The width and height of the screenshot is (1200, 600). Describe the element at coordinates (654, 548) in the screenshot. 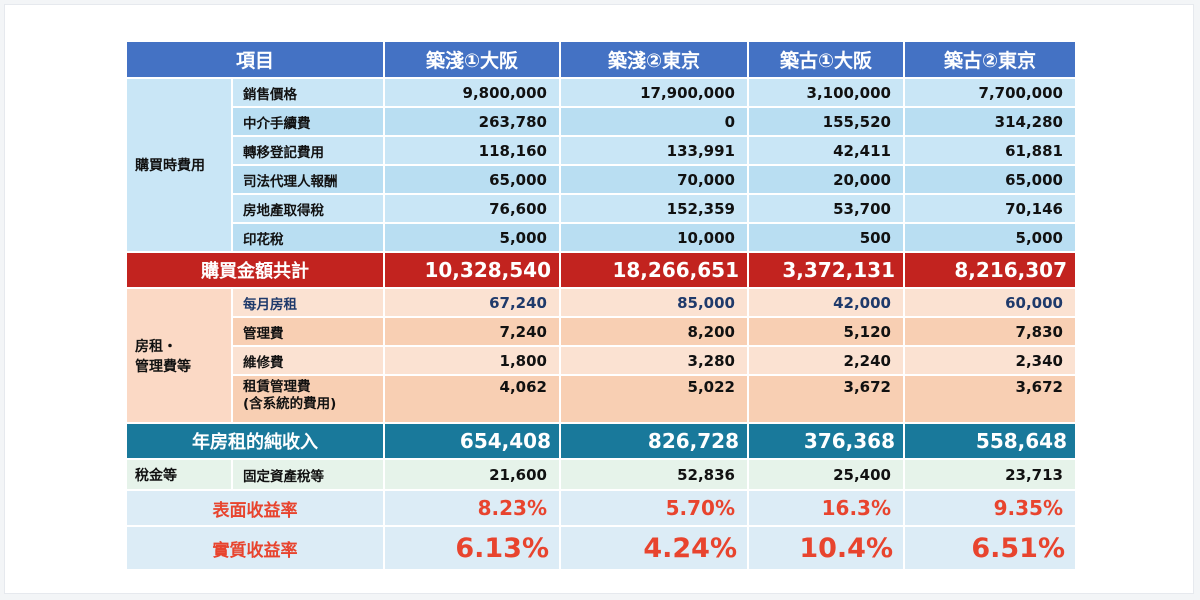

I see `real-yield-value: 4.24%` at that location.